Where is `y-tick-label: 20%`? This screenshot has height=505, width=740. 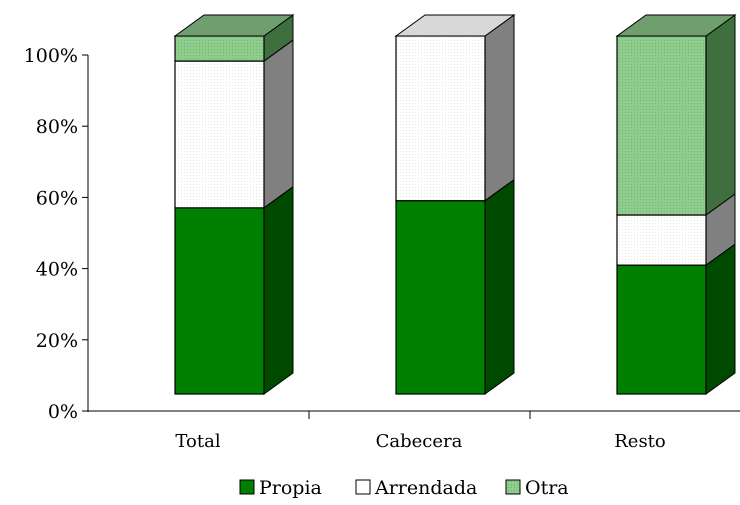 y-tick-label: 20% is located at coordinates (57, 341).